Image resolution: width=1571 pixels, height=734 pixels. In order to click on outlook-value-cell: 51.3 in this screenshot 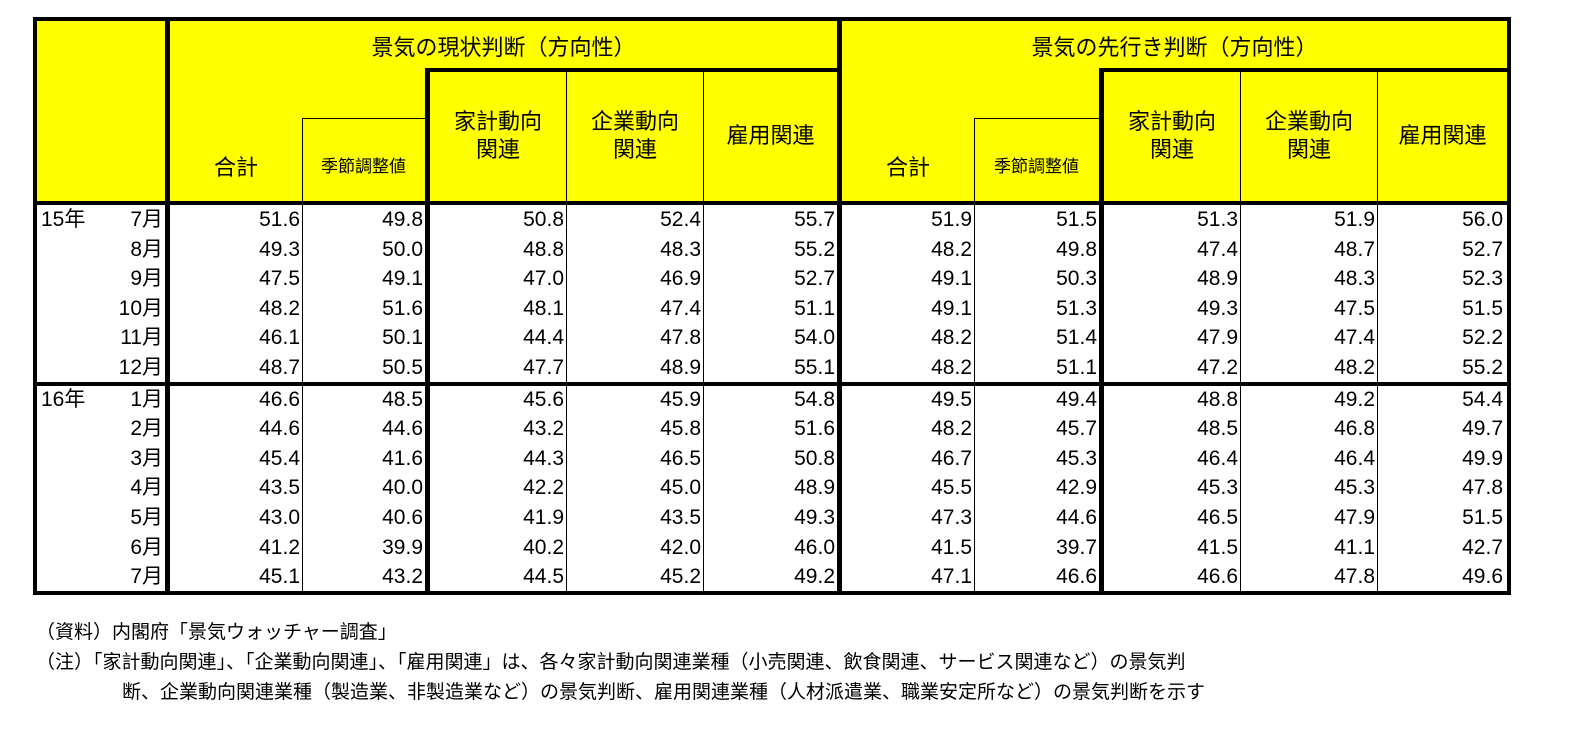, I will do `click(1217, 219)`.